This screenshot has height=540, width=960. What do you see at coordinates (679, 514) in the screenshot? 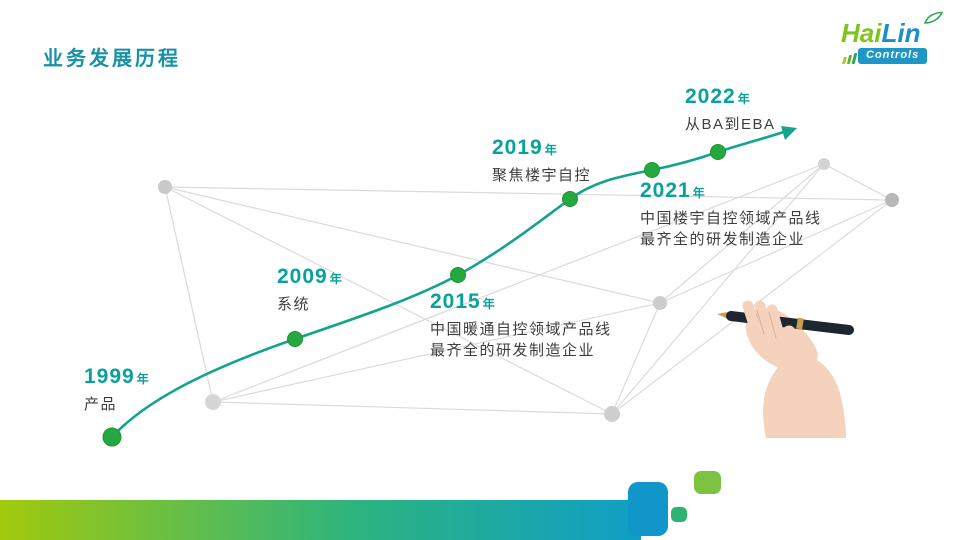
I see `decor-square-teal` at bounding box center [679, 514].